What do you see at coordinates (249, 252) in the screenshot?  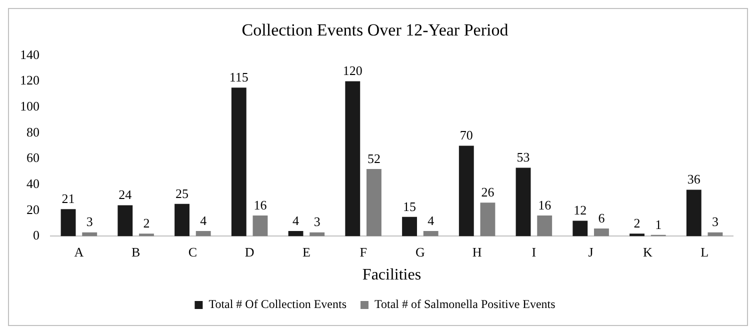 I see `x-tick-label: D` at bounding box center [249, 252].